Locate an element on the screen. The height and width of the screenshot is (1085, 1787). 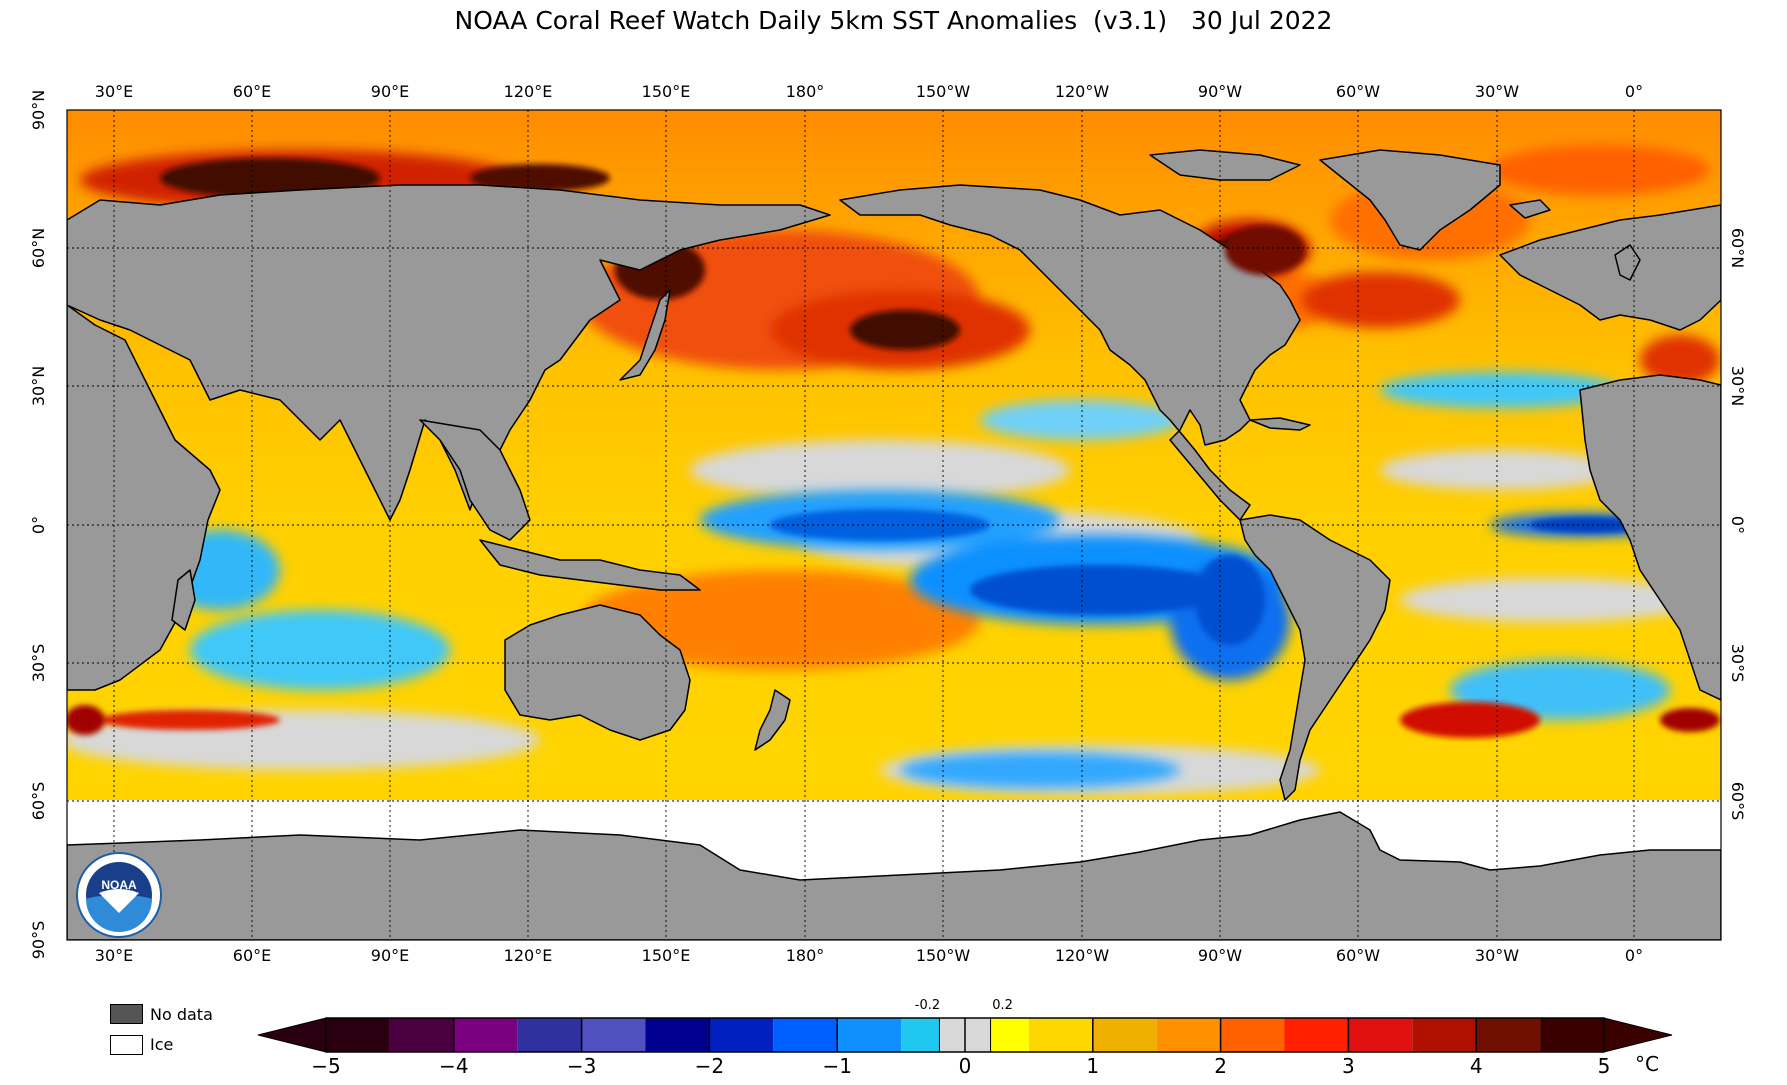
left-lat-label: 60°N is located at coordinates (38, 248).